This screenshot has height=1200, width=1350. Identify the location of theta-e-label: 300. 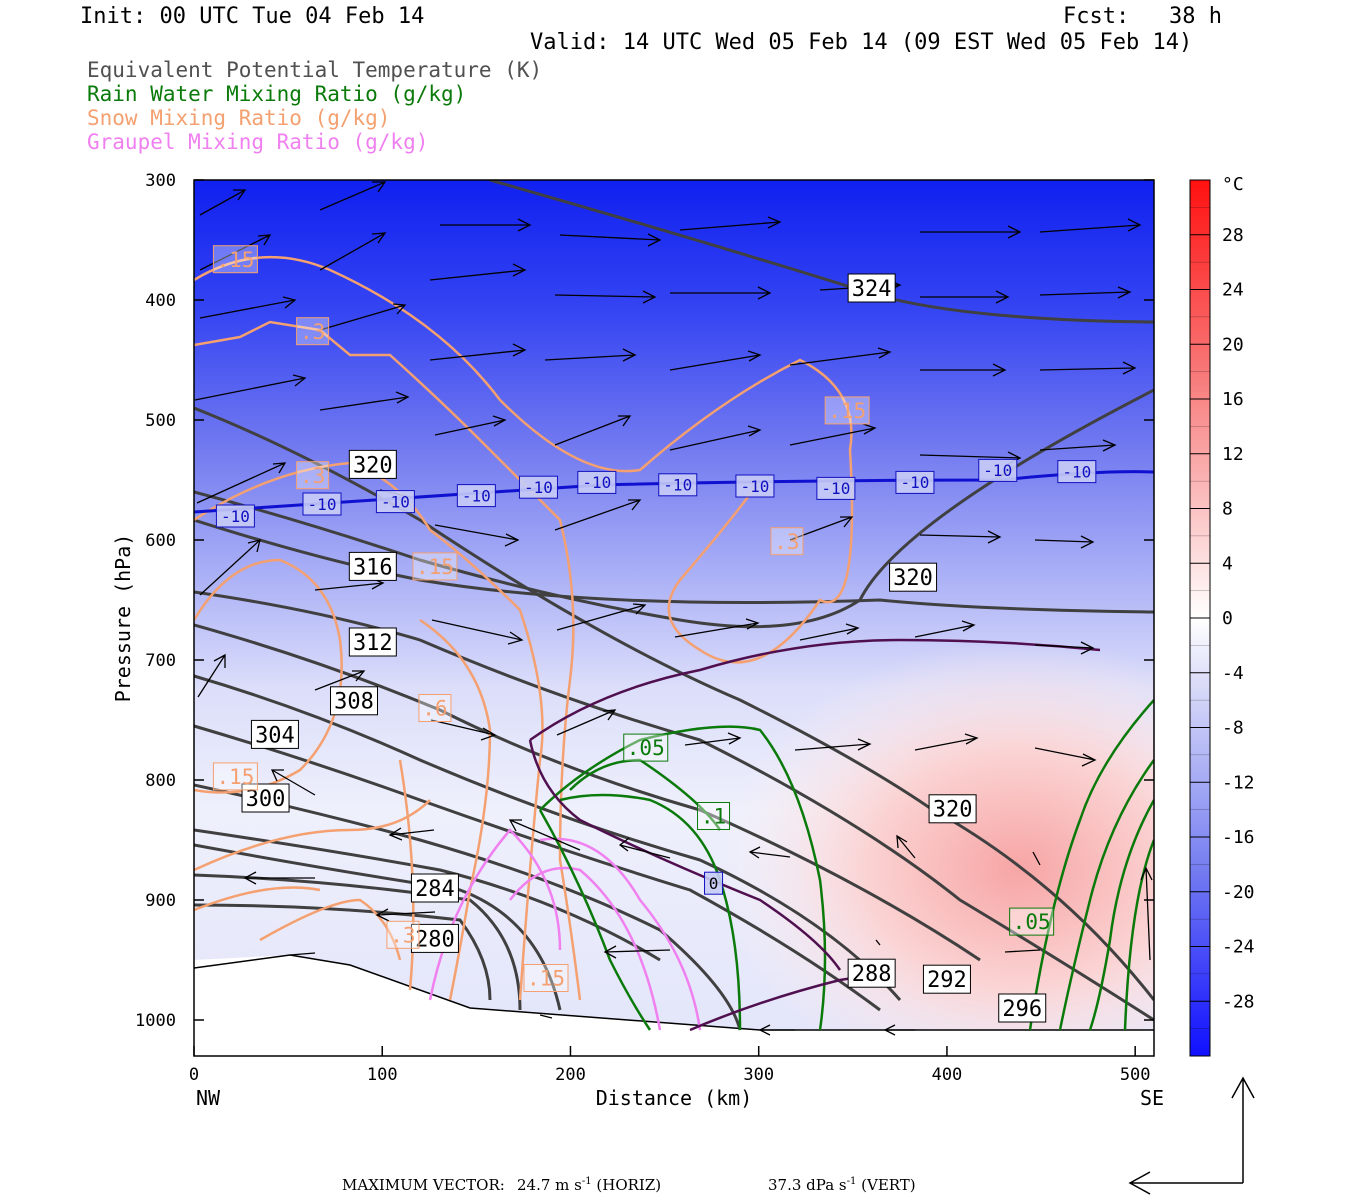
(266, 799).